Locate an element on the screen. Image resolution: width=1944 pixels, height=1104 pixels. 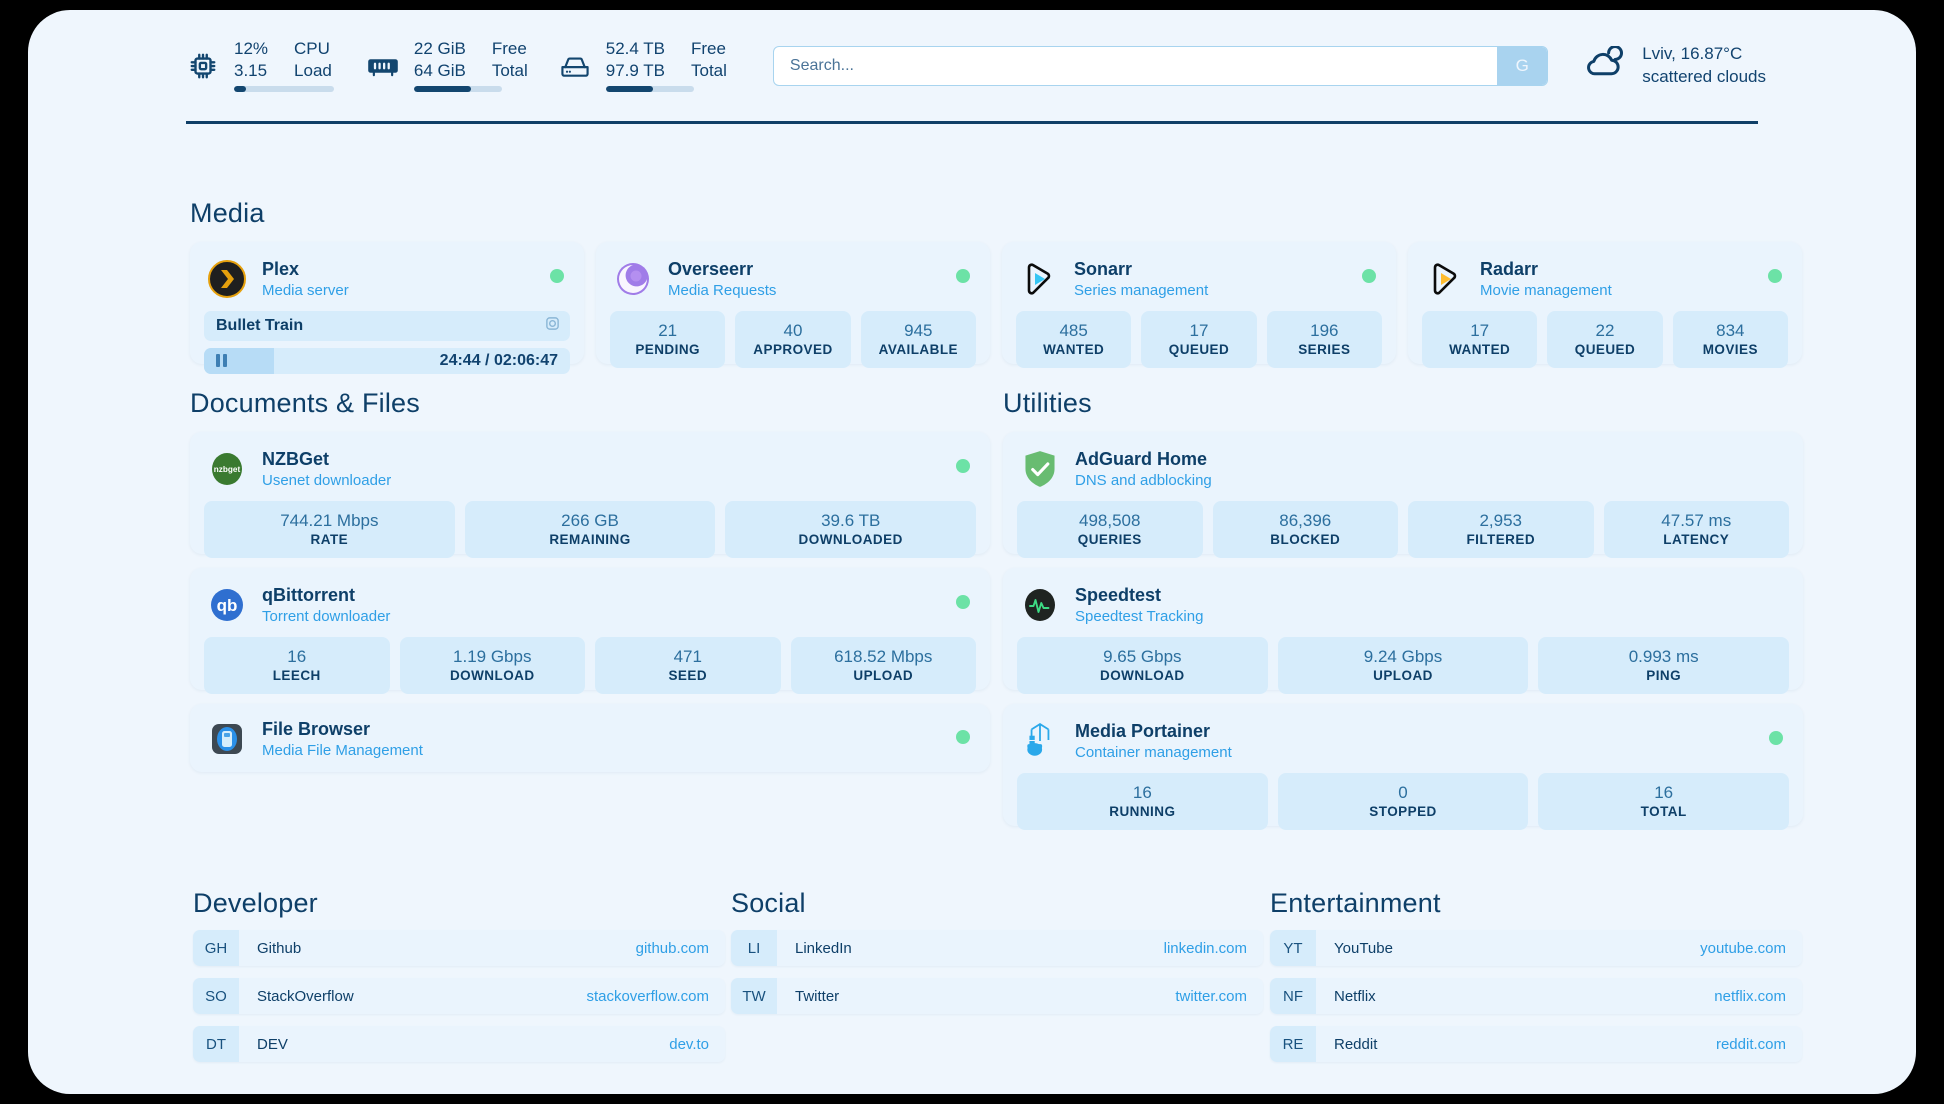
stat-label: QUERIES is located at coordinates (1109, 540).